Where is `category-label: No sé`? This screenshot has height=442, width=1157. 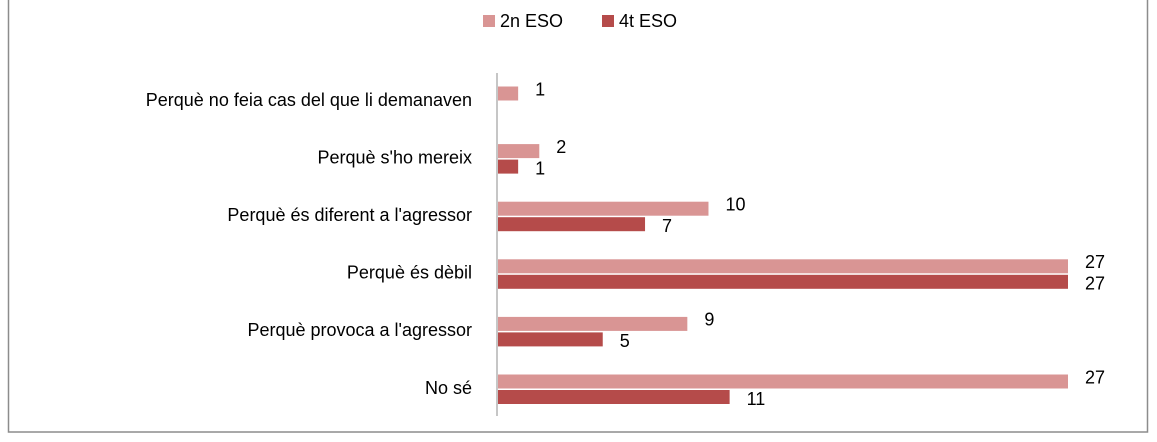 category-label: No sé is located at coordinates (448, 388).